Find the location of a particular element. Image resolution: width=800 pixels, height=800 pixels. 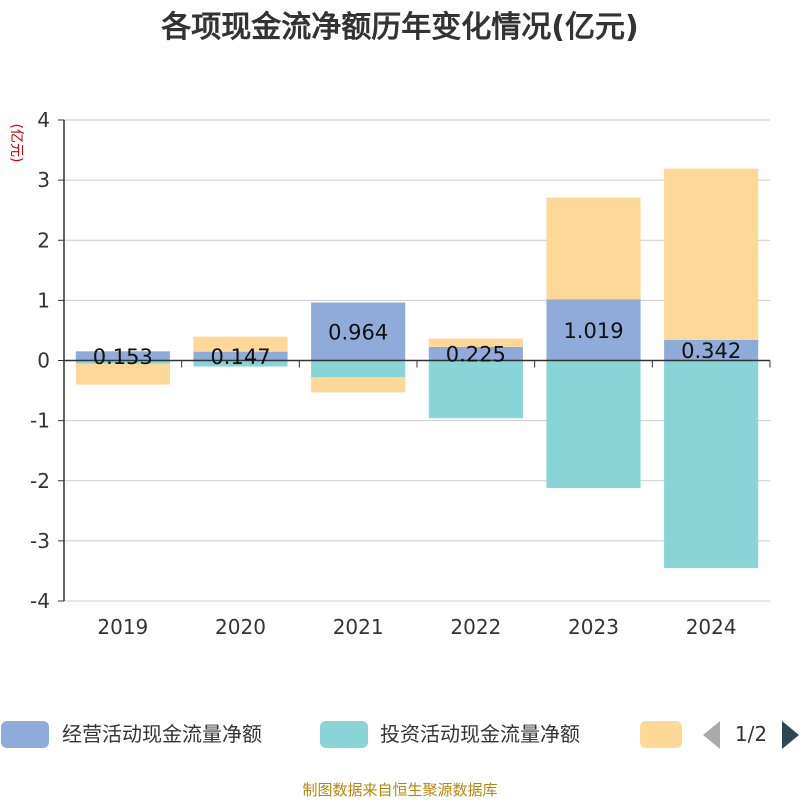

x-tick-label: 2021 is located at coordinates (358, 627).